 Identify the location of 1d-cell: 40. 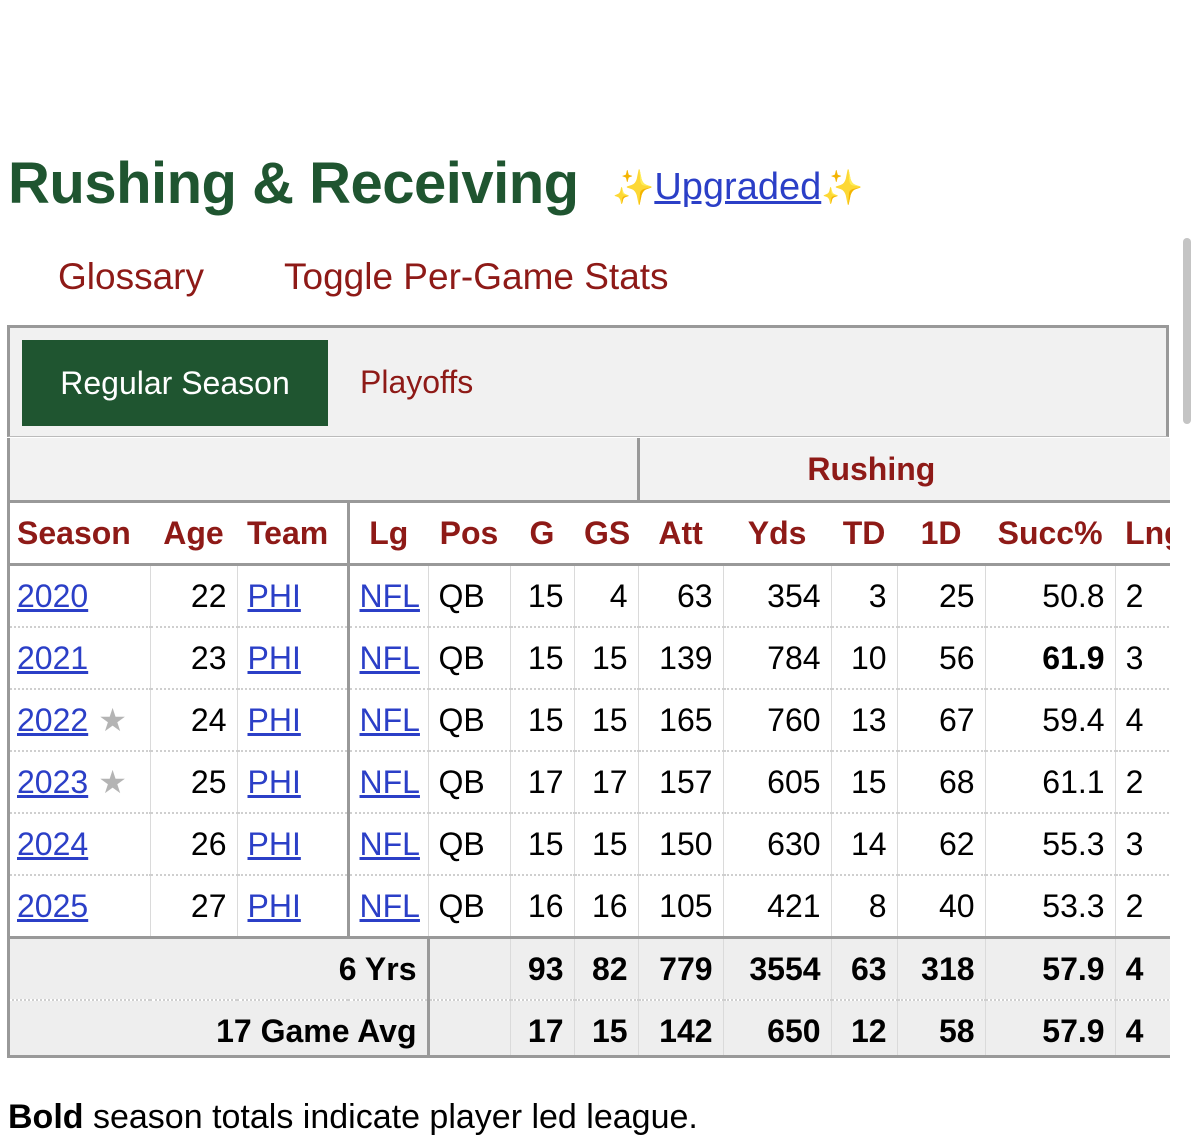
(941, 907).